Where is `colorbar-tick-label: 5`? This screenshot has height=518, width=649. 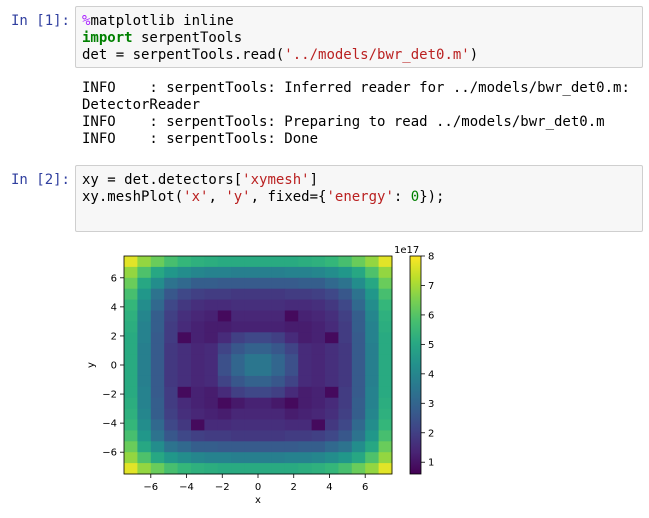 colorbar-tick-label: 5 is located at coordinates (431, 345).